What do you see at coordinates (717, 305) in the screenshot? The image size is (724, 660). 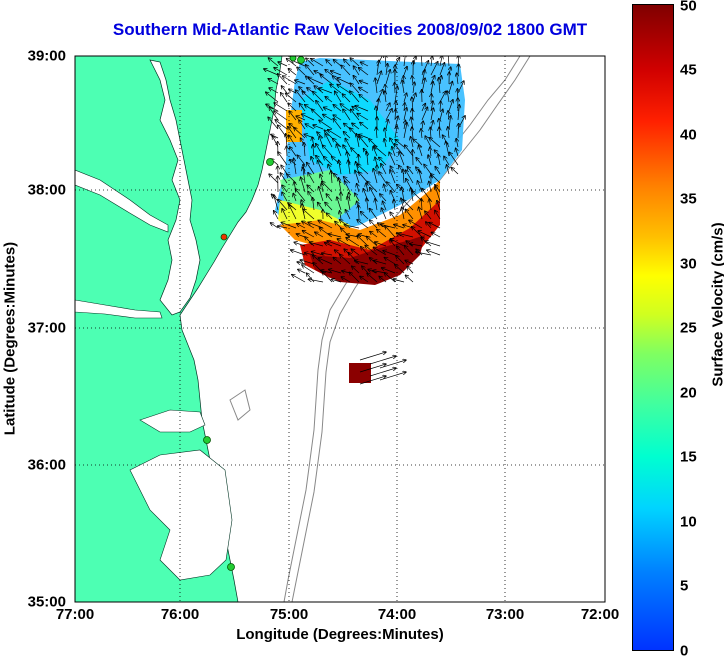 I see `colorbar-label: Surface Velocity (cm/s)` at bounding box center [717, 305].